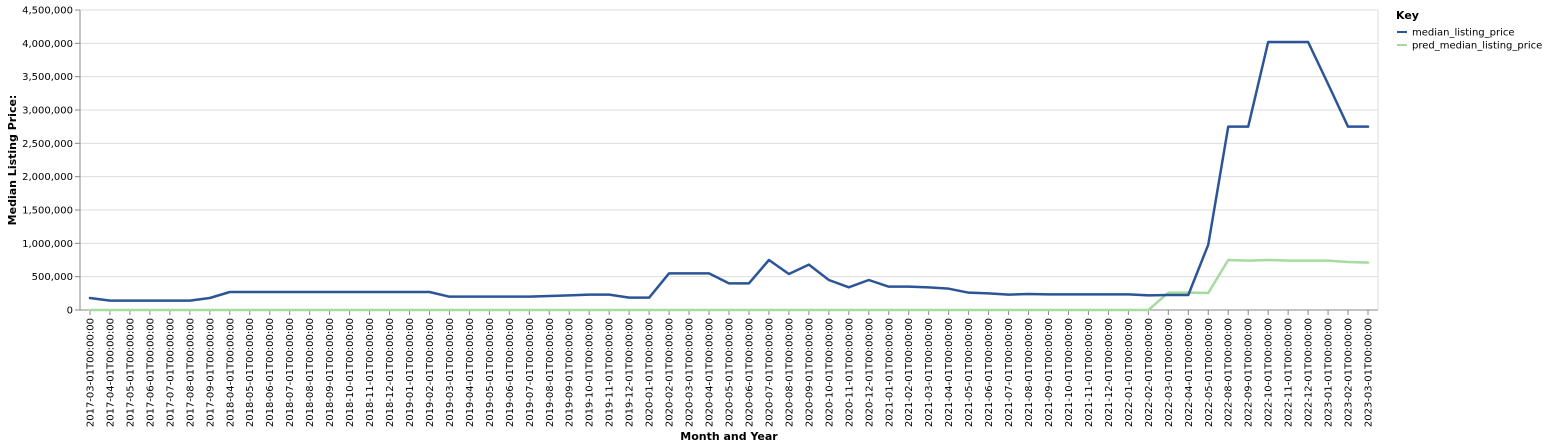 Image resolution: width=1548 pixels, height=447 pixels. I want to click on x-tick-label: 2019-05-01T00:00:00, so click(490, 372).